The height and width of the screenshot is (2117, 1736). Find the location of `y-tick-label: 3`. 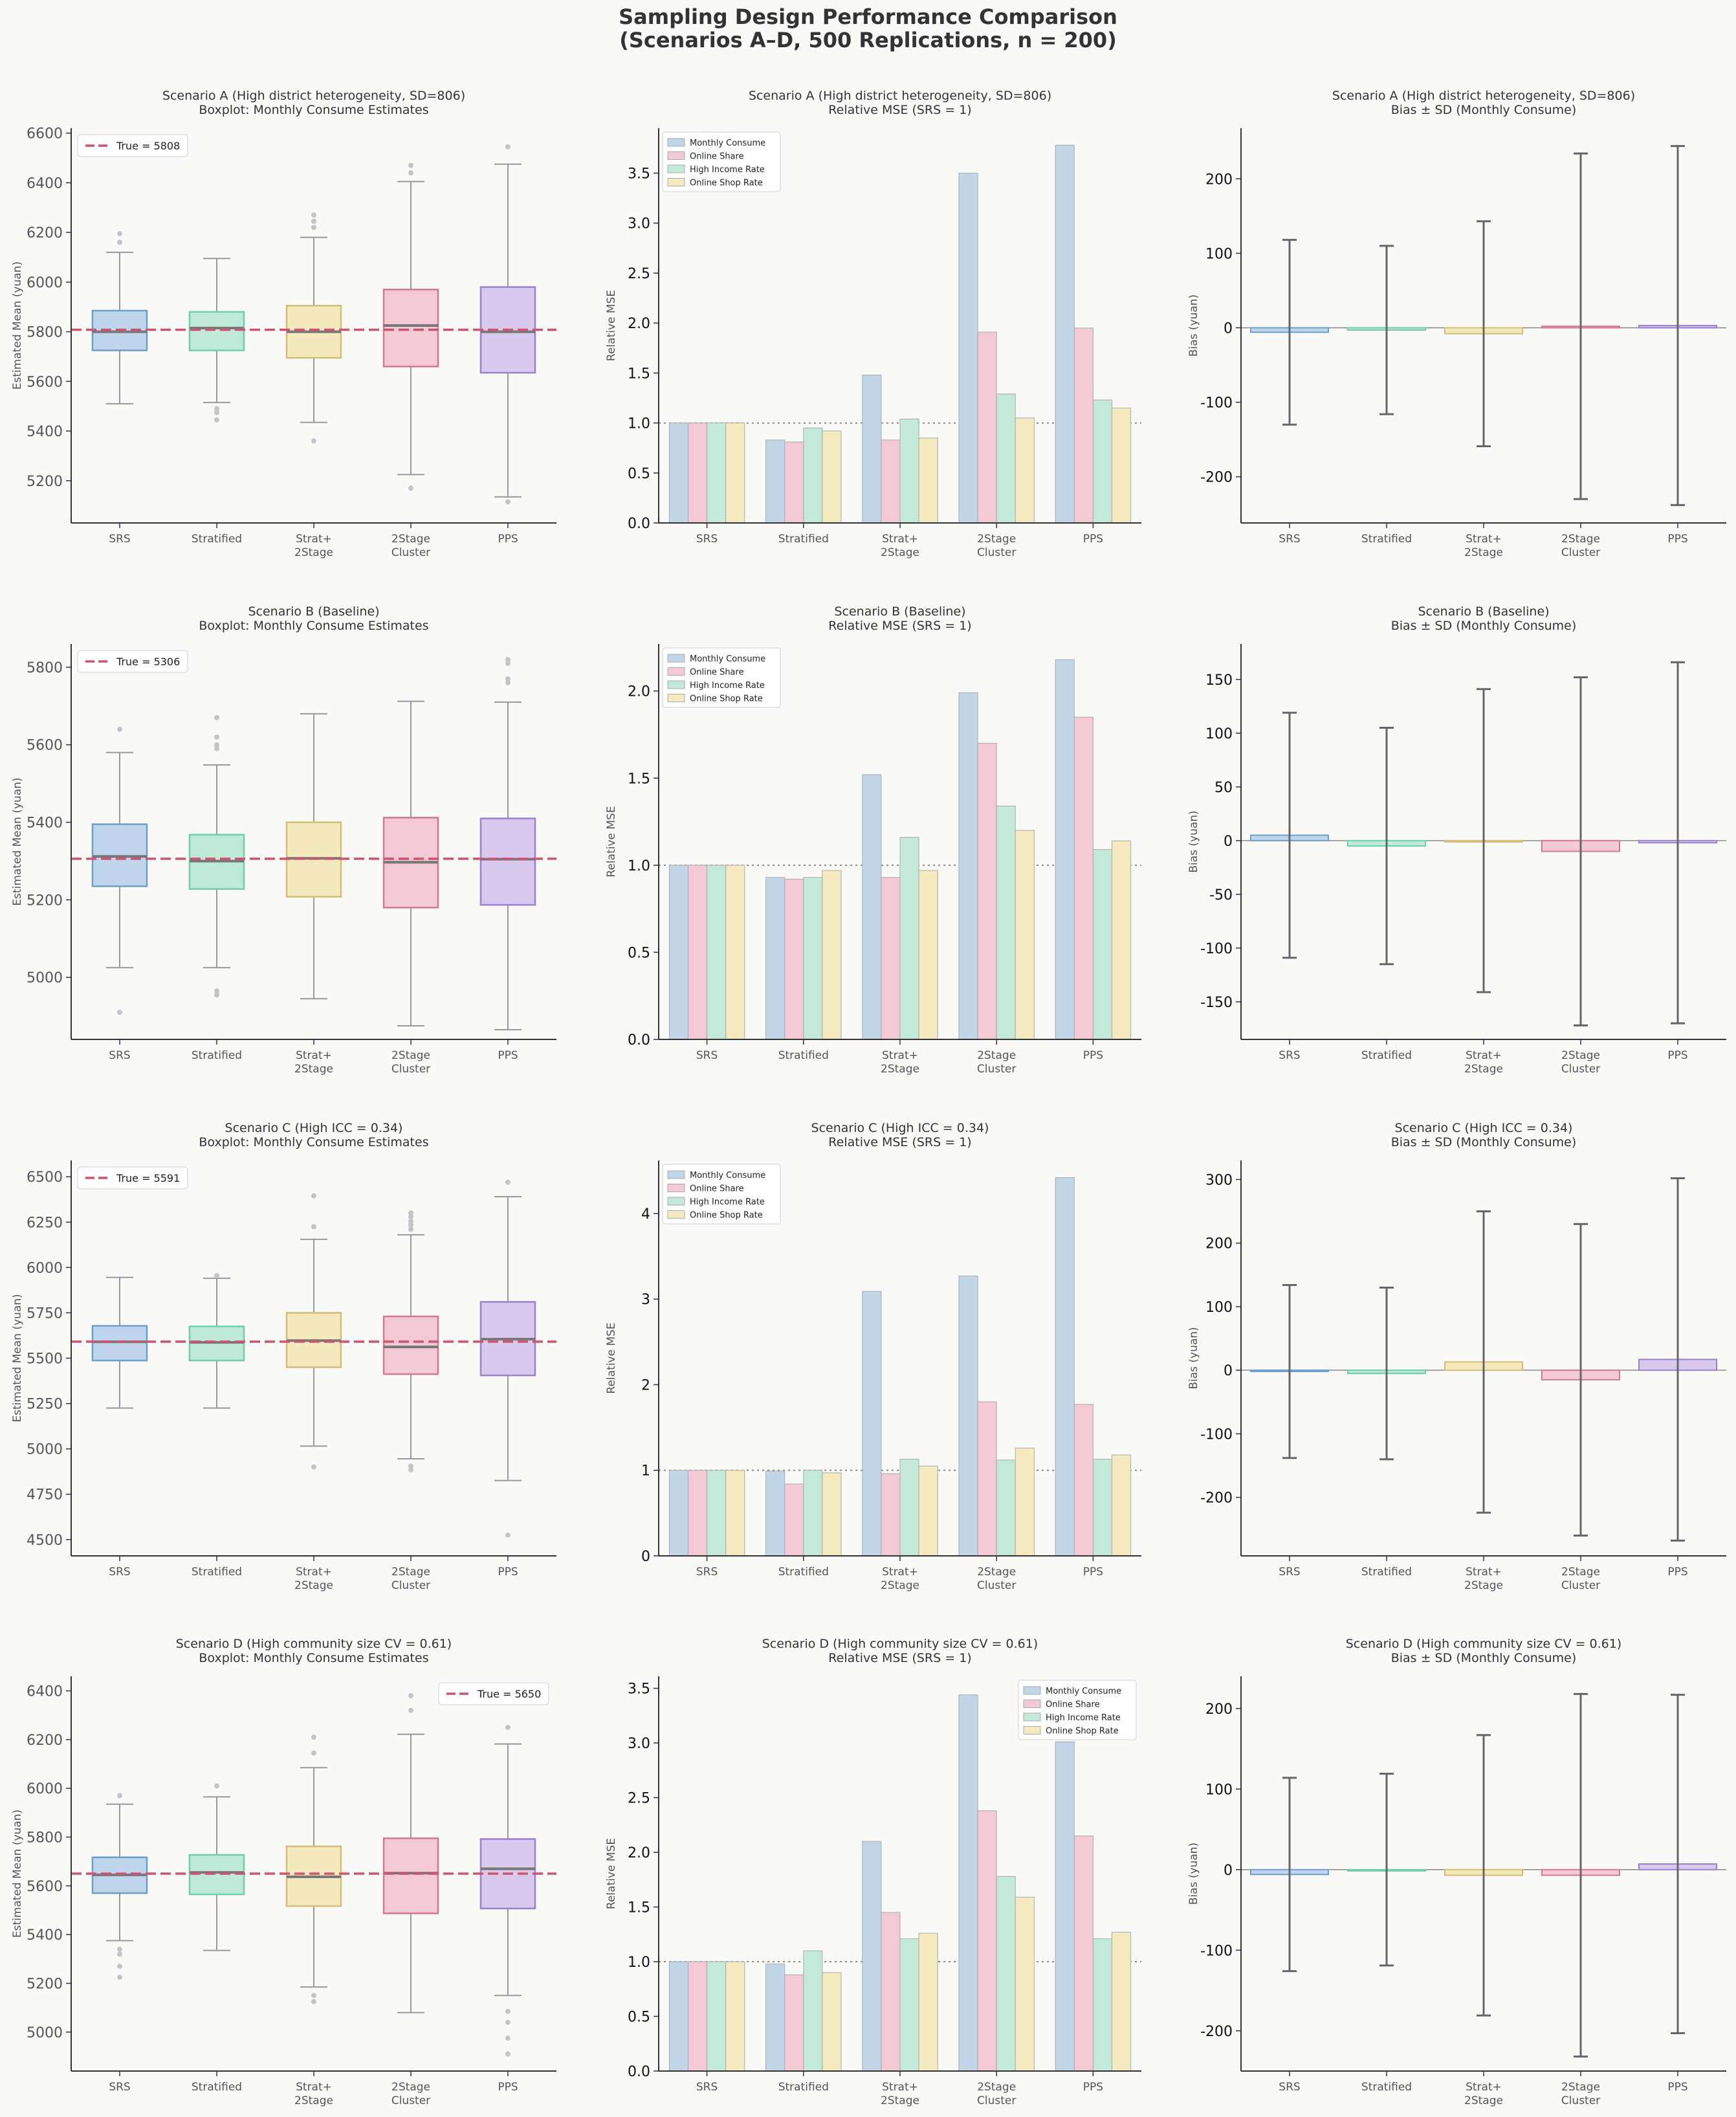

y-tick-label: 3 is located at coordinates (645, 1300).